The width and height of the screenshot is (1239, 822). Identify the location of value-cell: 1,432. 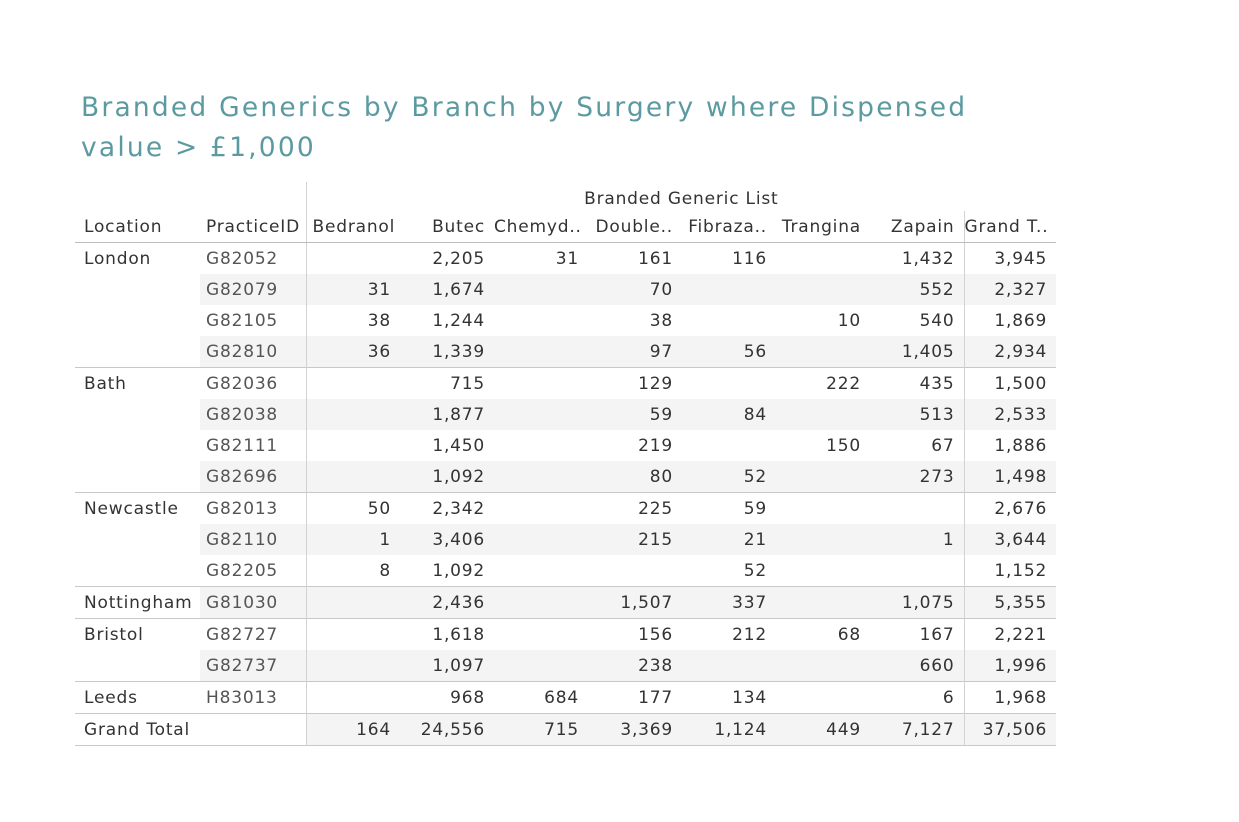
(928, 258).